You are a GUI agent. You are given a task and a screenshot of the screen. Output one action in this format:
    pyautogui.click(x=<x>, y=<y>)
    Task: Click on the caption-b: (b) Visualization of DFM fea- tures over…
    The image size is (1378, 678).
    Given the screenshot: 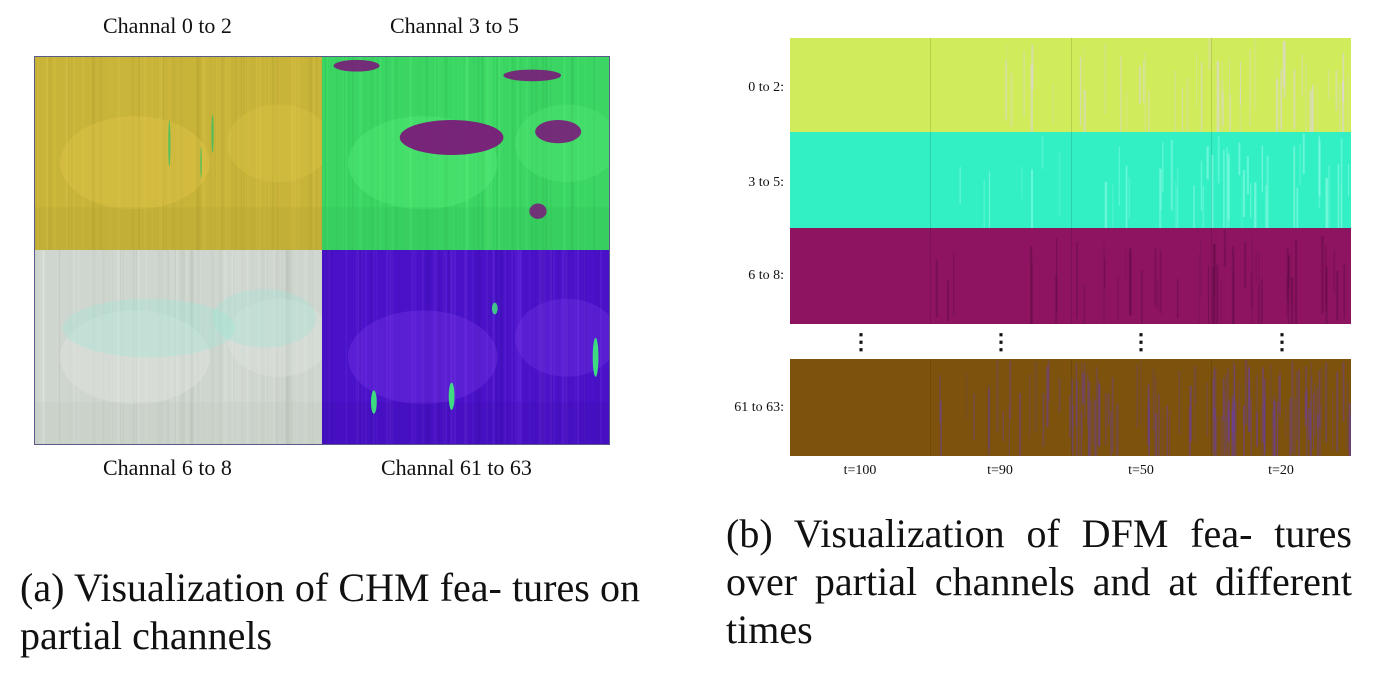 What is the action you would take?
    pyautogui.click(x=1039, y=581)
    